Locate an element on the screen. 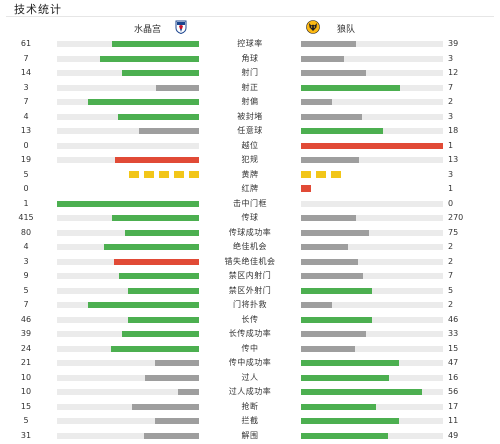 The width and height of the screenshot is (500, 444). home-cards is located at coordinates (161, 189).